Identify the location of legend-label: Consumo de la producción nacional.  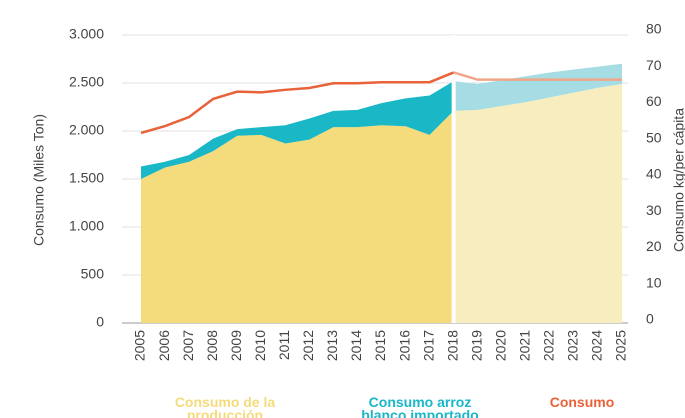
(225, 407).